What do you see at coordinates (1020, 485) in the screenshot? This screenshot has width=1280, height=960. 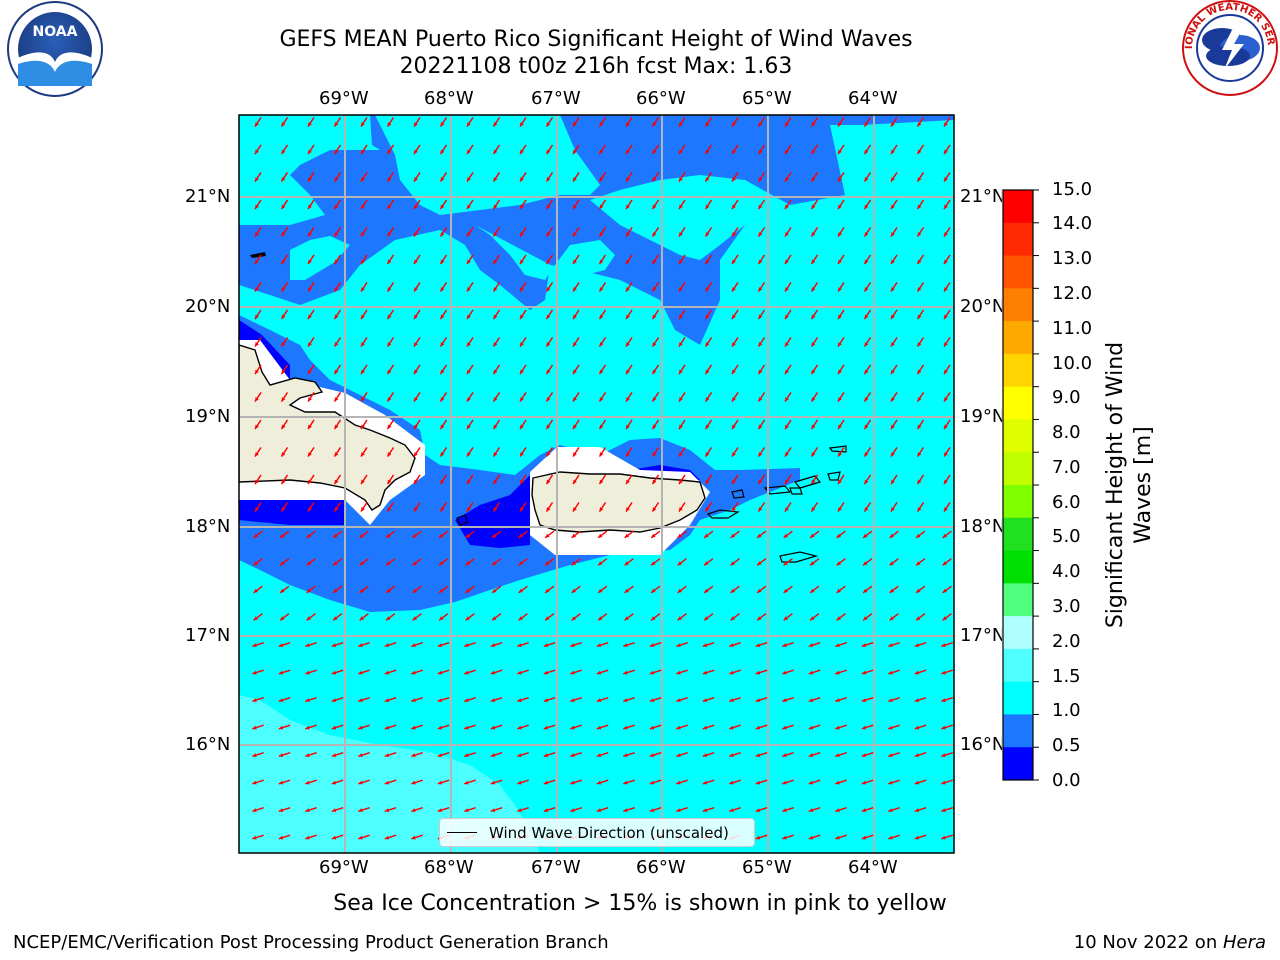 I see `colorbar` at bounding box center [1020, 485].